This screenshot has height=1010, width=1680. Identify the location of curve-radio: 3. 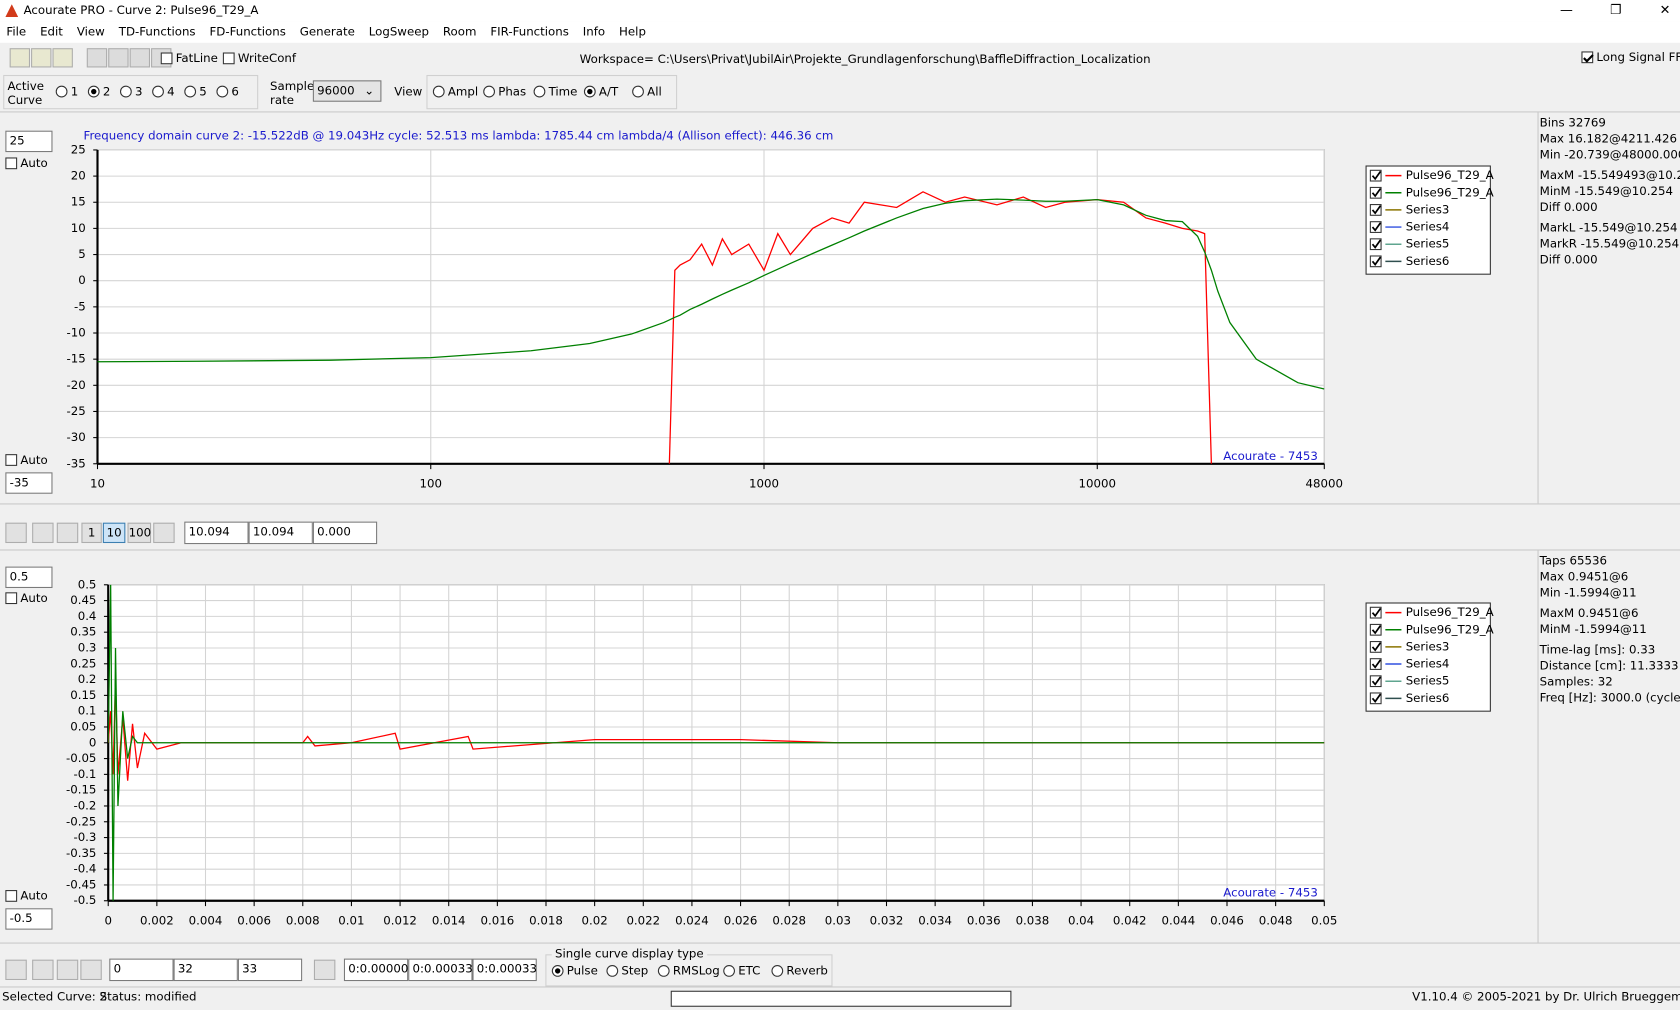
(131, 92).